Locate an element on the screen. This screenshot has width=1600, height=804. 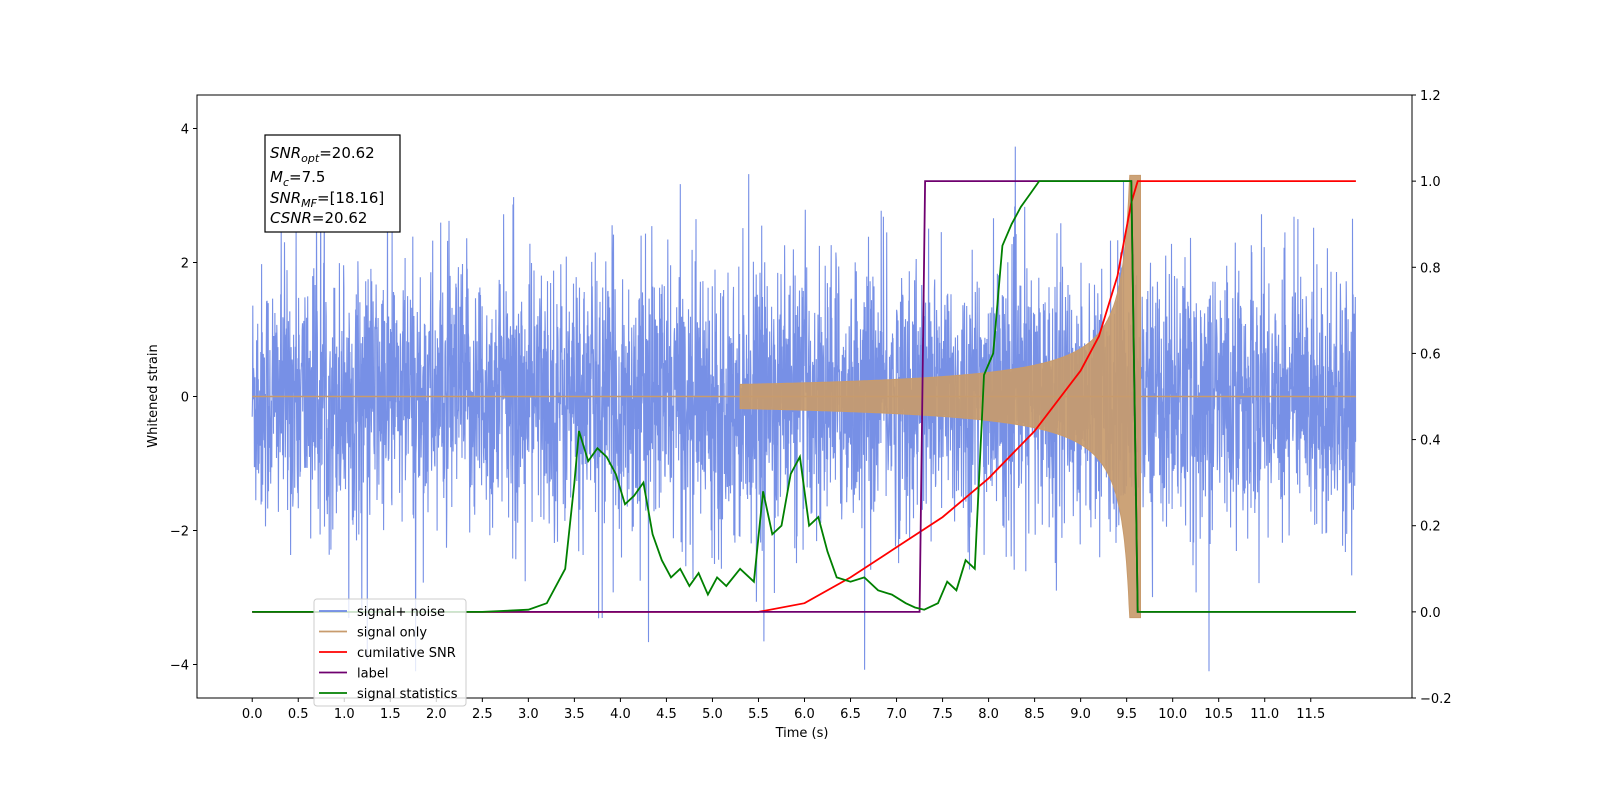
x-tick-label: 9.0 is located at coordinates (1080, 714).